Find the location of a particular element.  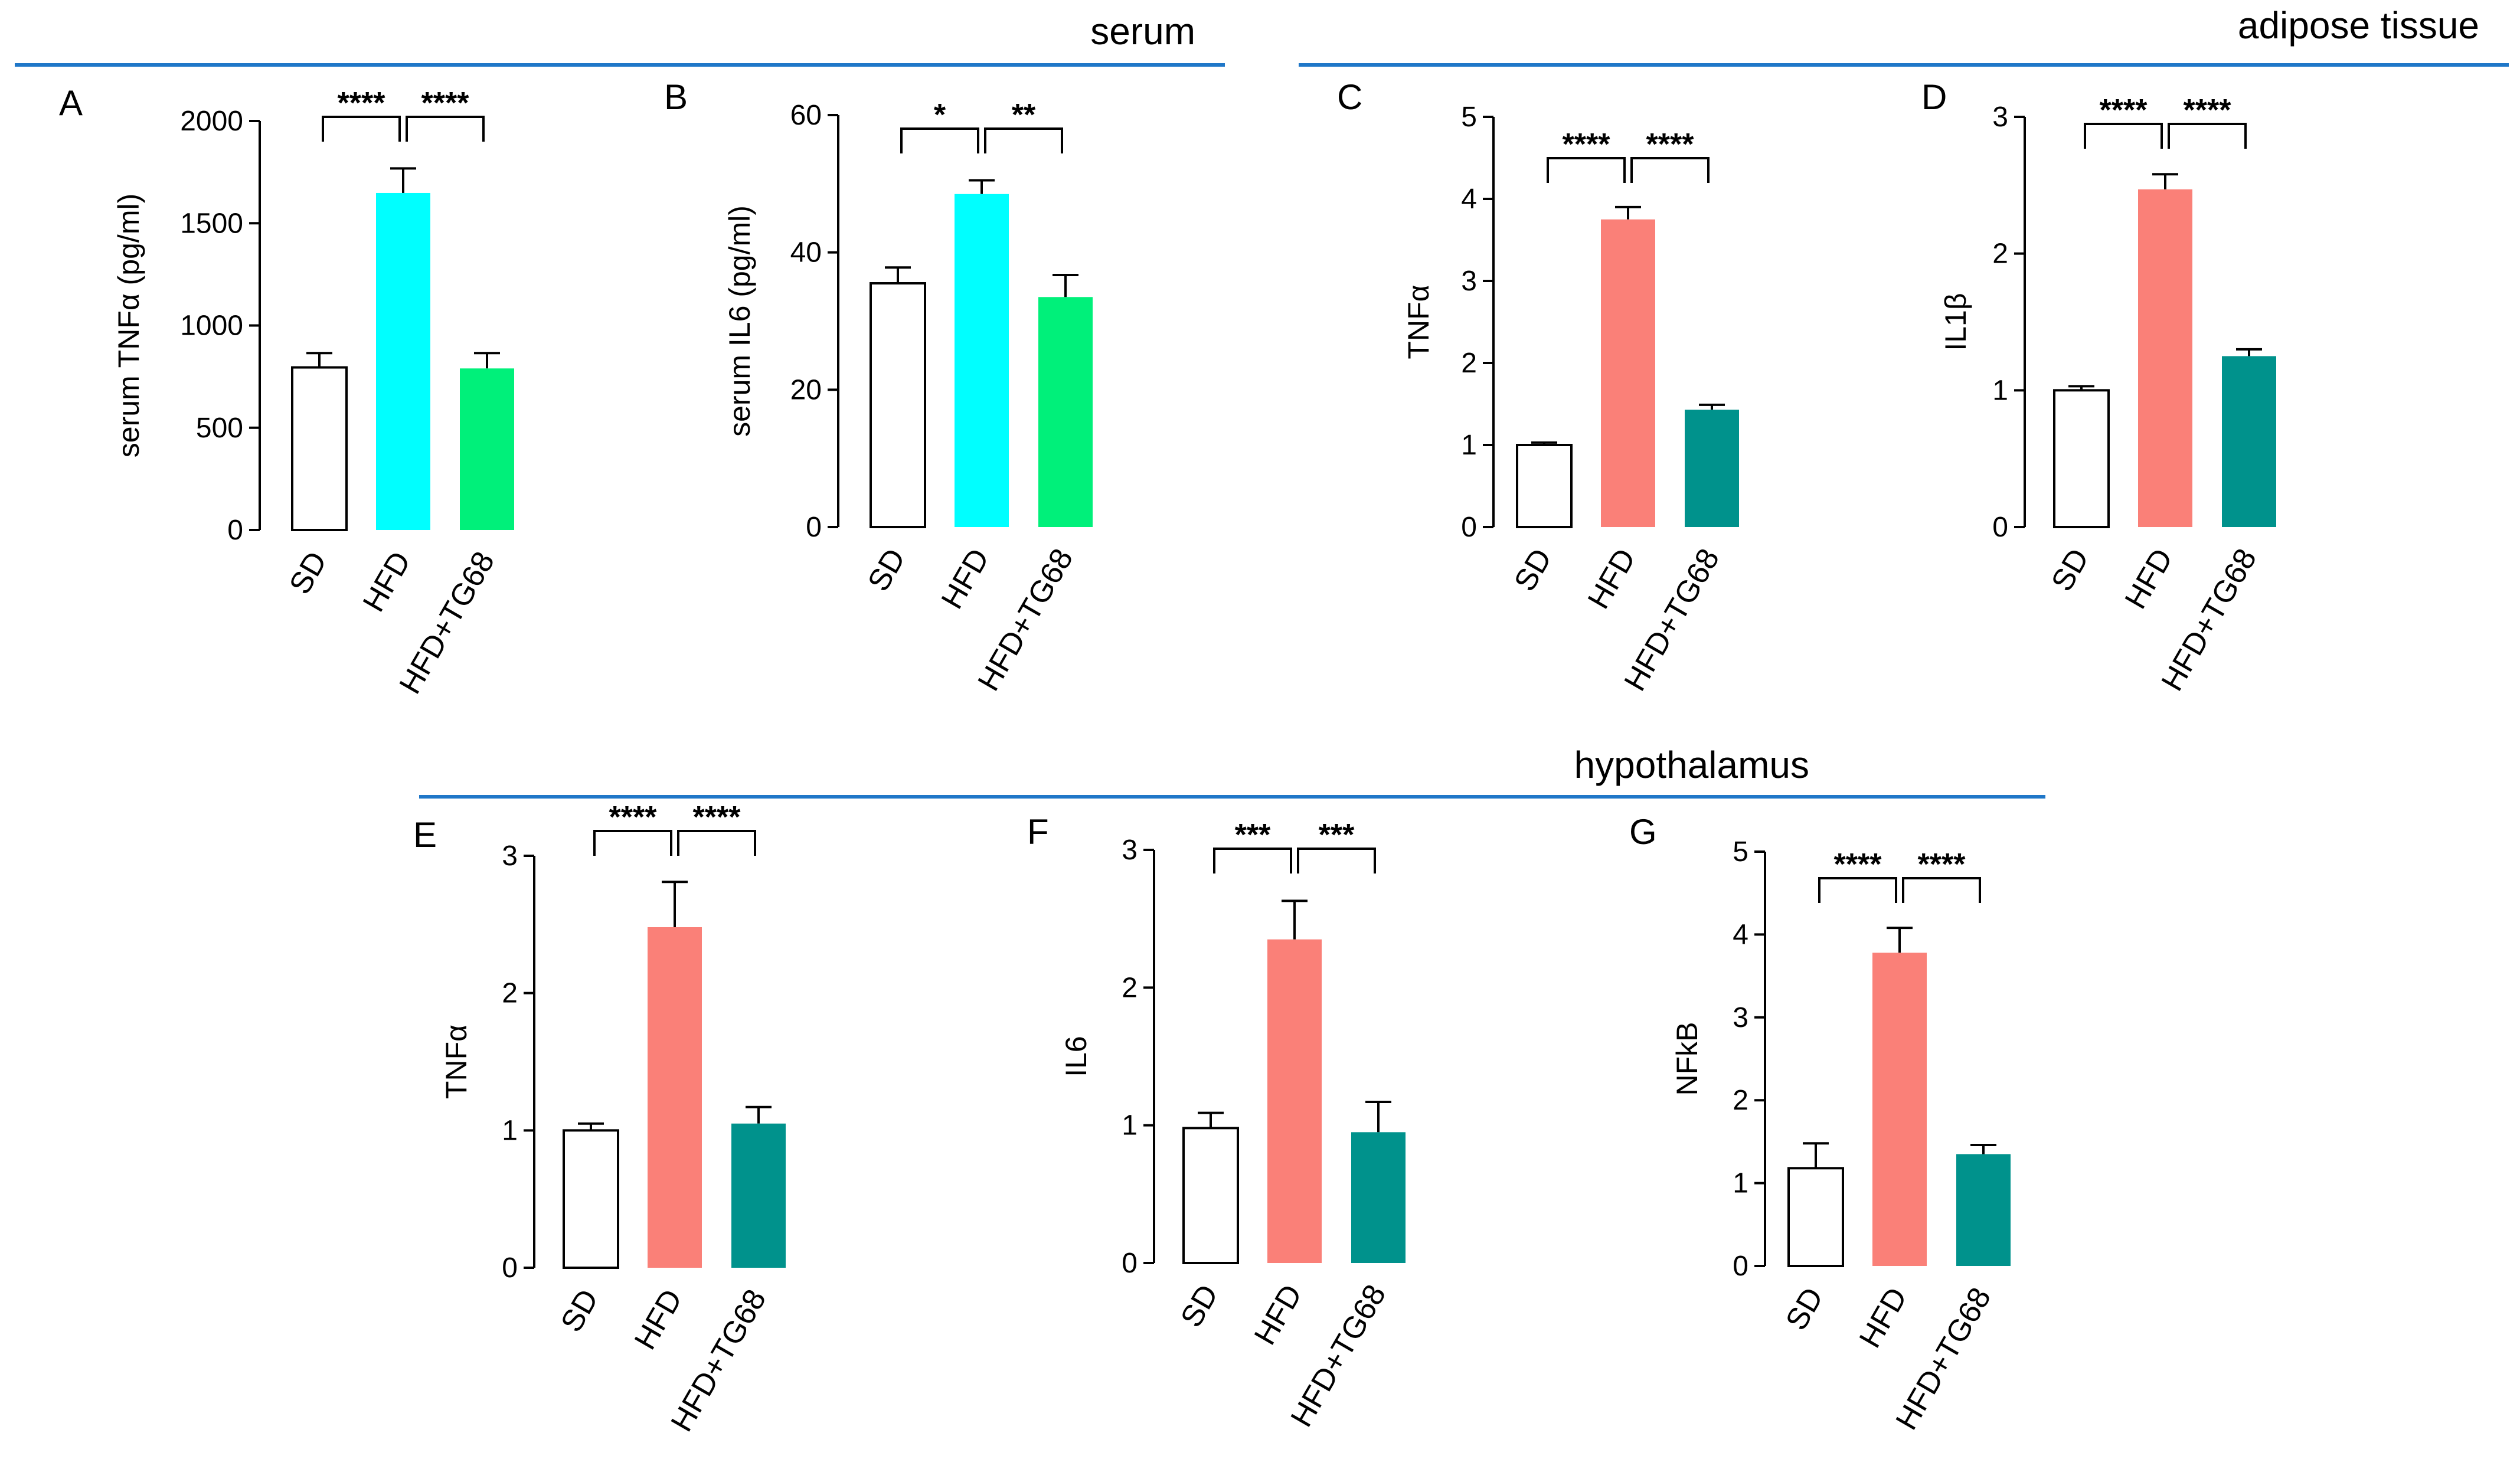

y-tick-label: 60 is located at coordinates (806, 115).